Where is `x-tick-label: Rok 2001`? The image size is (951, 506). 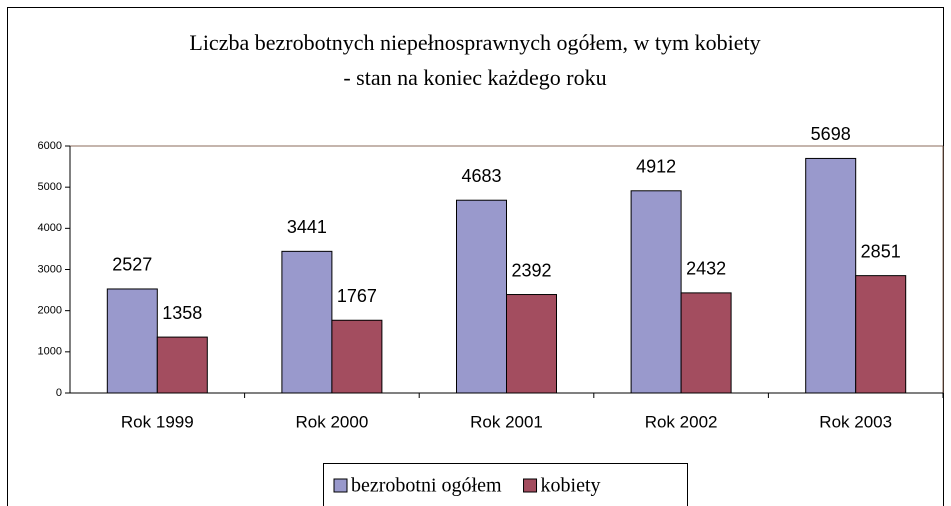 x-tick-label: Rok 2001 is located at coordinates (506, 421).